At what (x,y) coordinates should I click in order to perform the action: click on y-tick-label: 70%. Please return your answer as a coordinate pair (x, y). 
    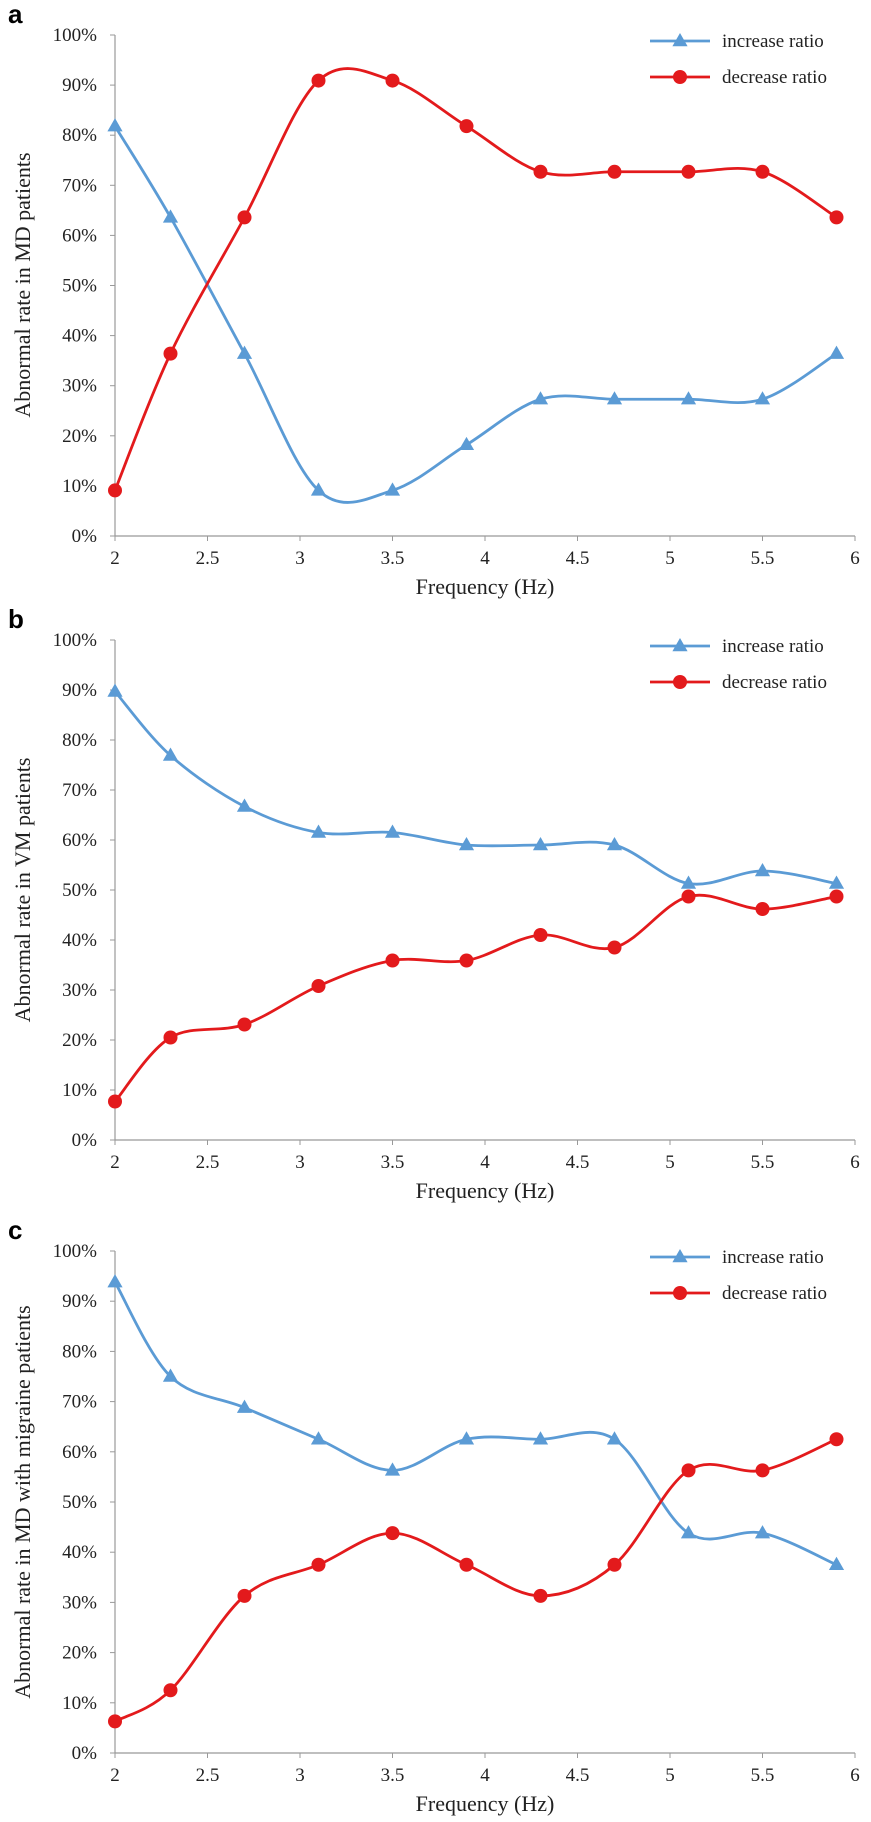
    Looking at the image, I should click on (79, 1402).